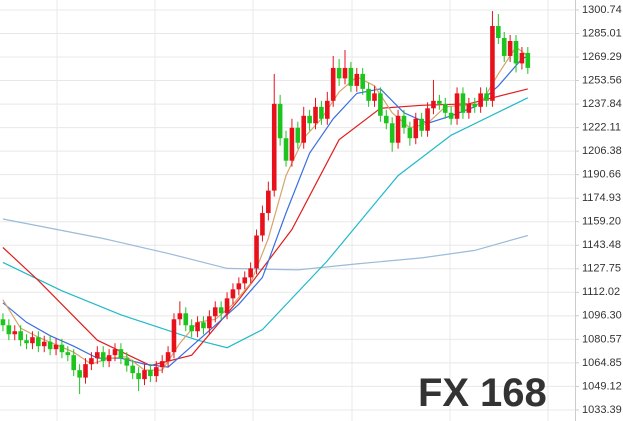 The width and height of the screenshot is (623, 421). I want to click on y-tick-label: 1096.30, so click(602, 316).